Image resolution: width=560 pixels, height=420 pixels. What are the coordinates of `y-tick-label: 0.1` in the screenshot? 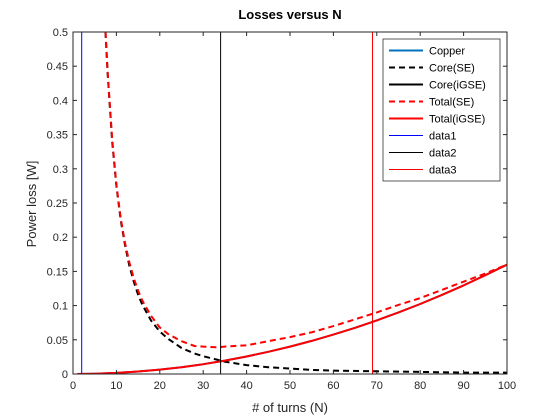 It's located at (60, 307).